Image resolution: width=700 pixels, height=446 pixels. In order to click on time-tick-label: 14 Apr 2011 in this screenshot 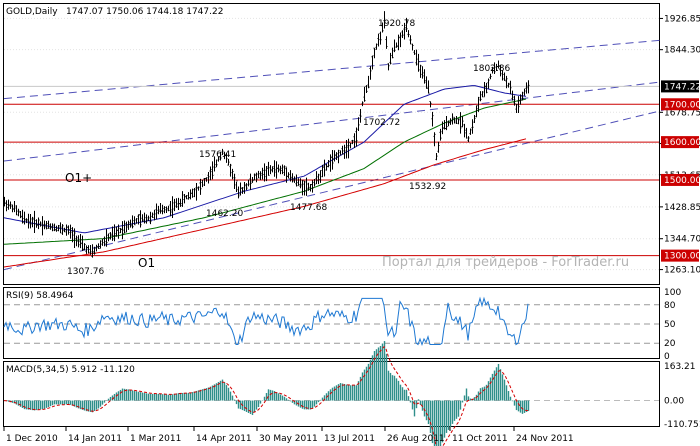, I will do `click(224, 439)`.